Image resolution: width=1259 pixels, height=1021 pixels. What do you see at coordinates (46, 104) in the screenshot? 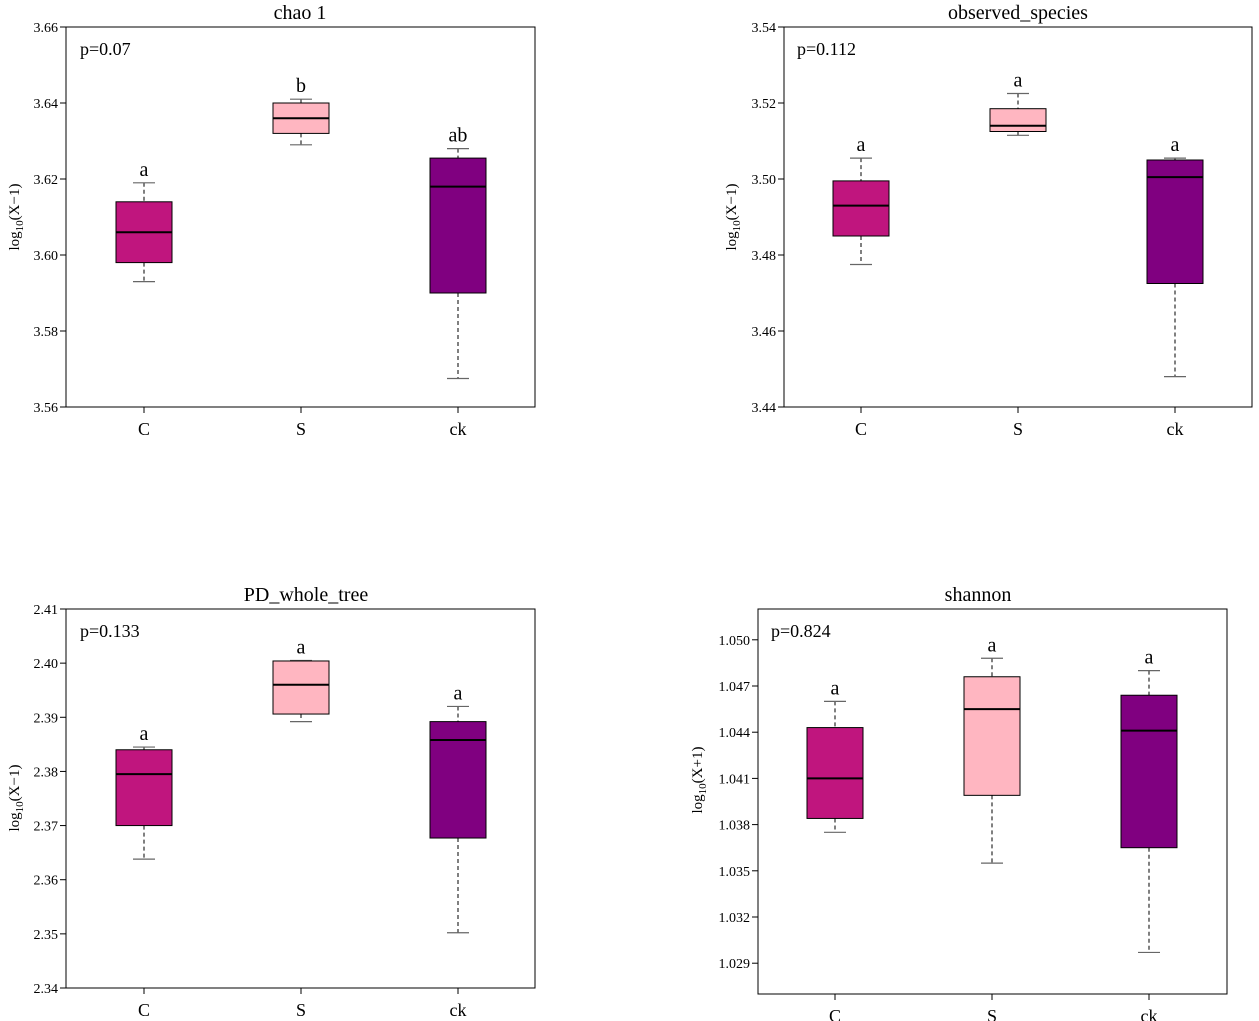
I see `y-tick-label: 3.64` at bounding box center [46, 104].